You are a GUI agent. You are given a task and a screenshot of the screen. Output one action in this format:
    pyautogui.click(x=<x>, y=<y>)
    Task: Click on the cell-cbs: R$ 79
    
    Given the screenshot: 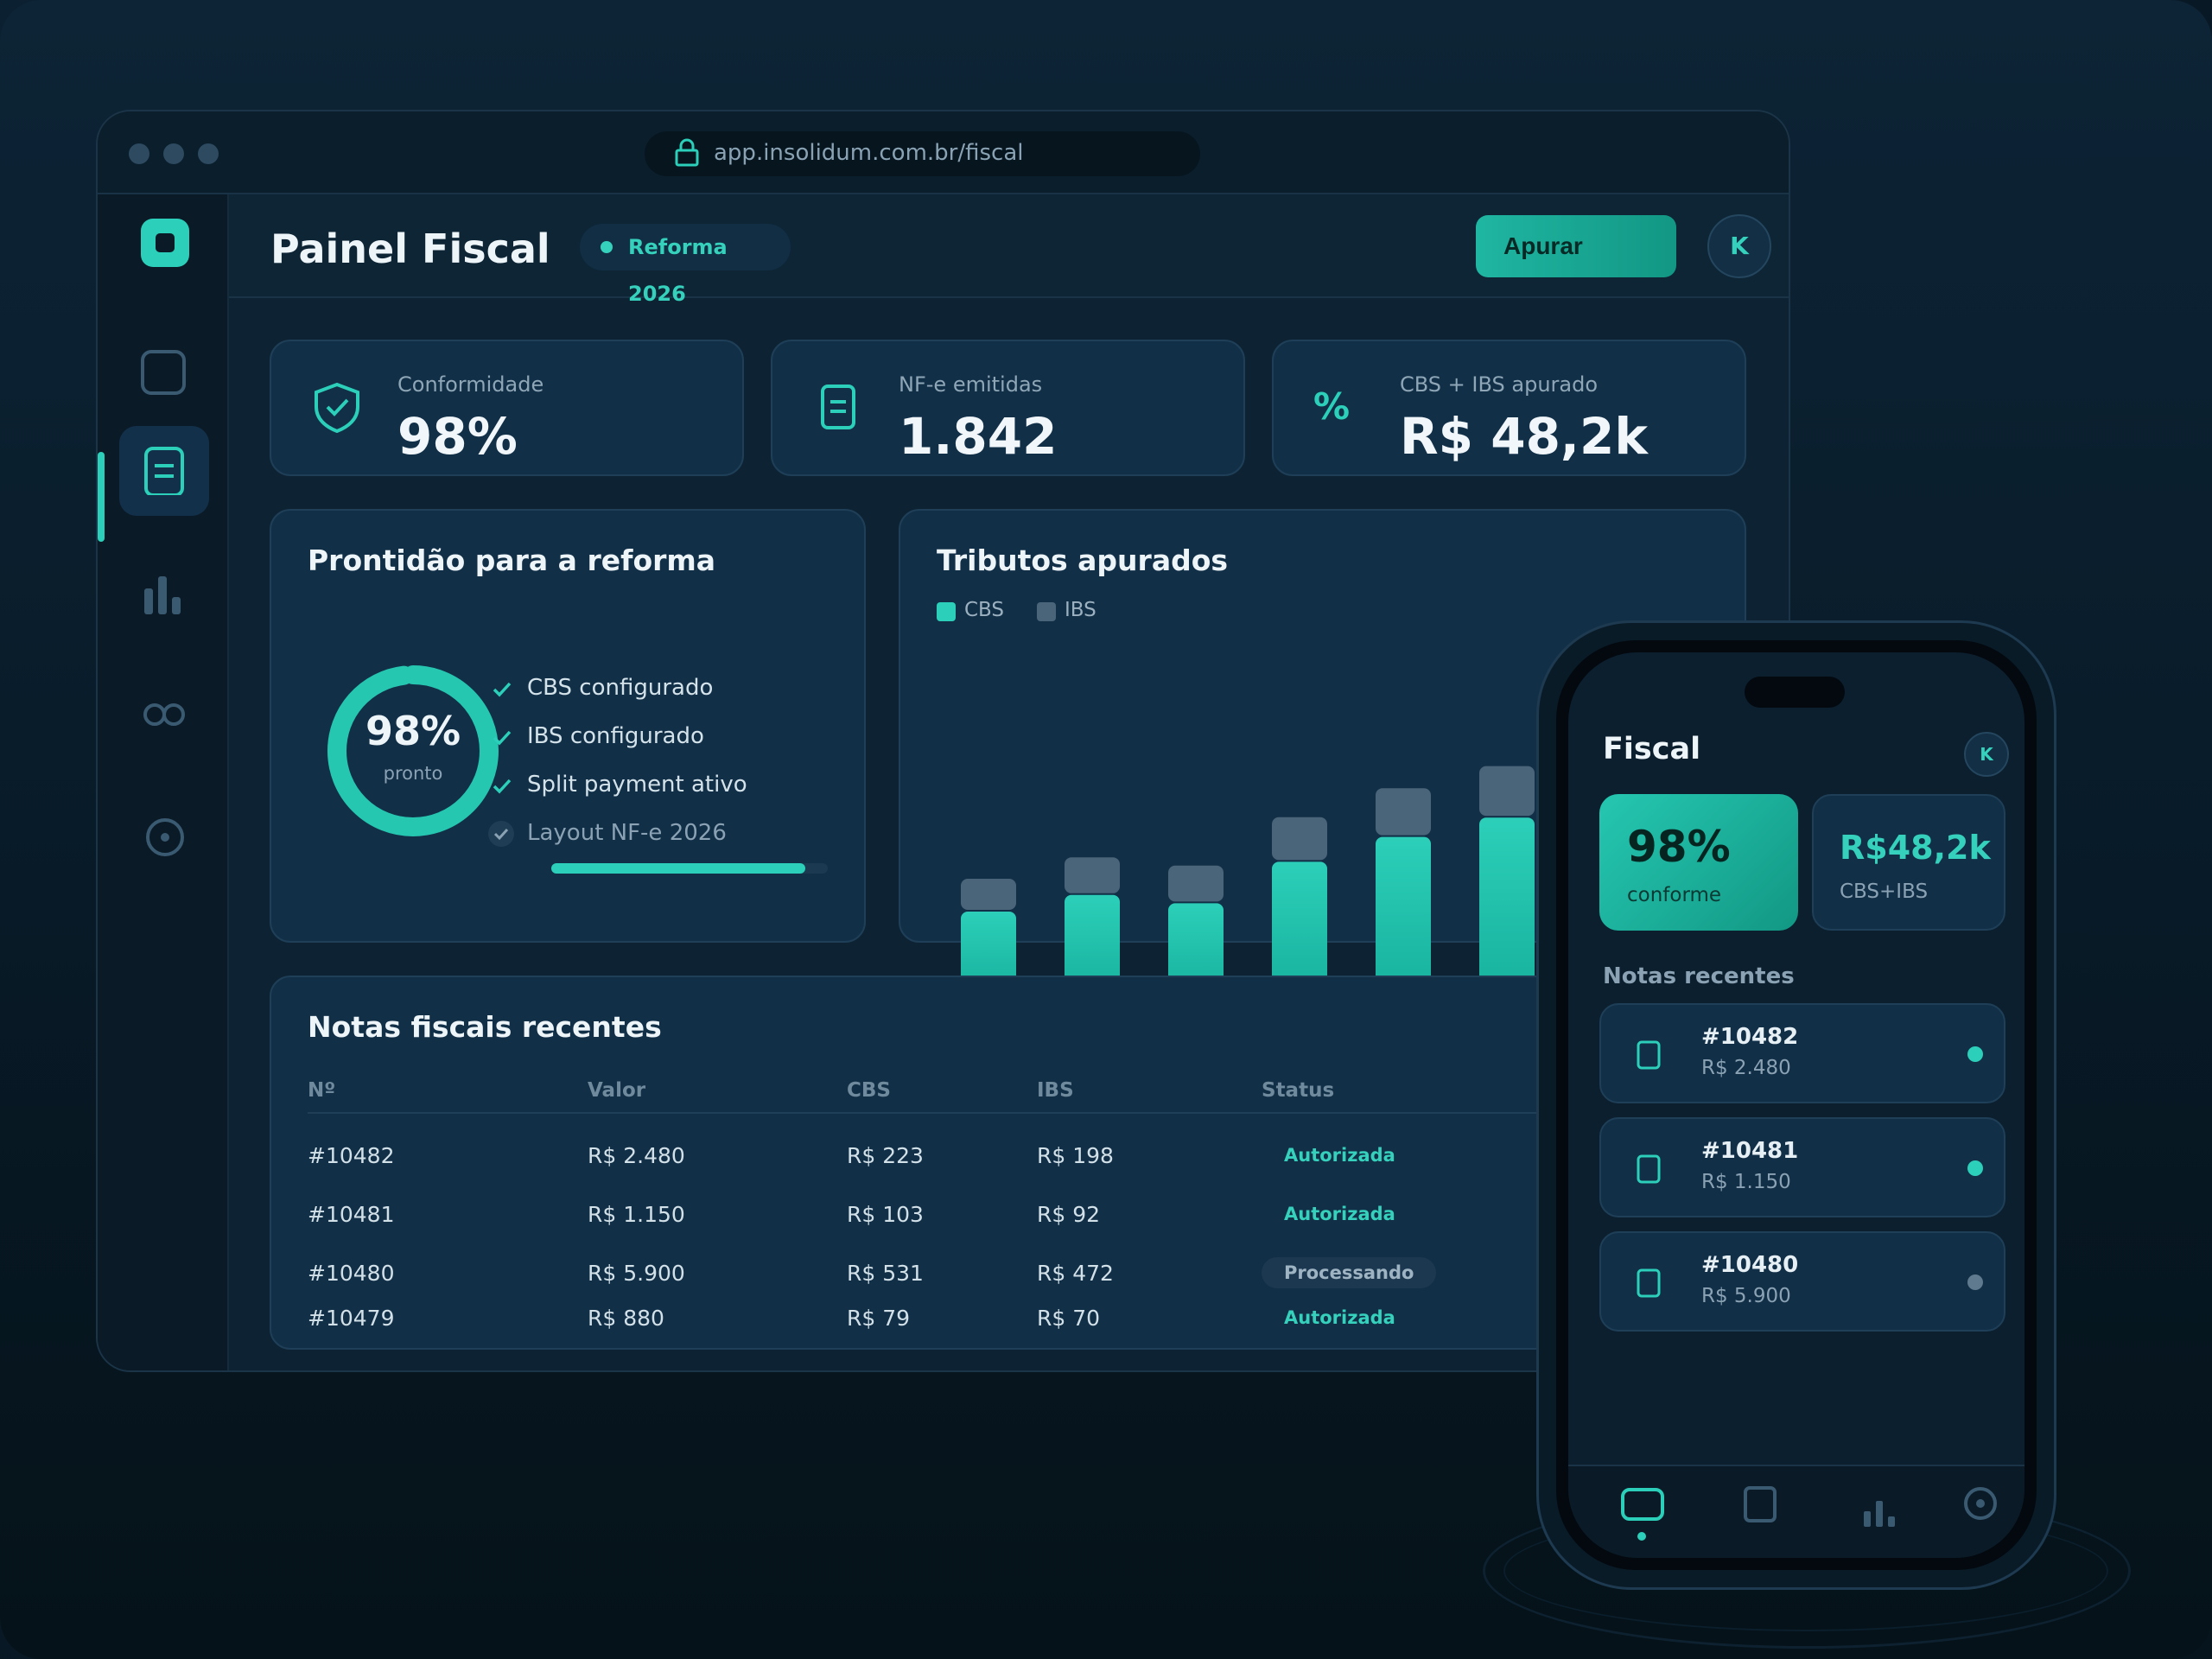 What is the action you would take?
    pyautogui.click(x=879, y=1318)
    